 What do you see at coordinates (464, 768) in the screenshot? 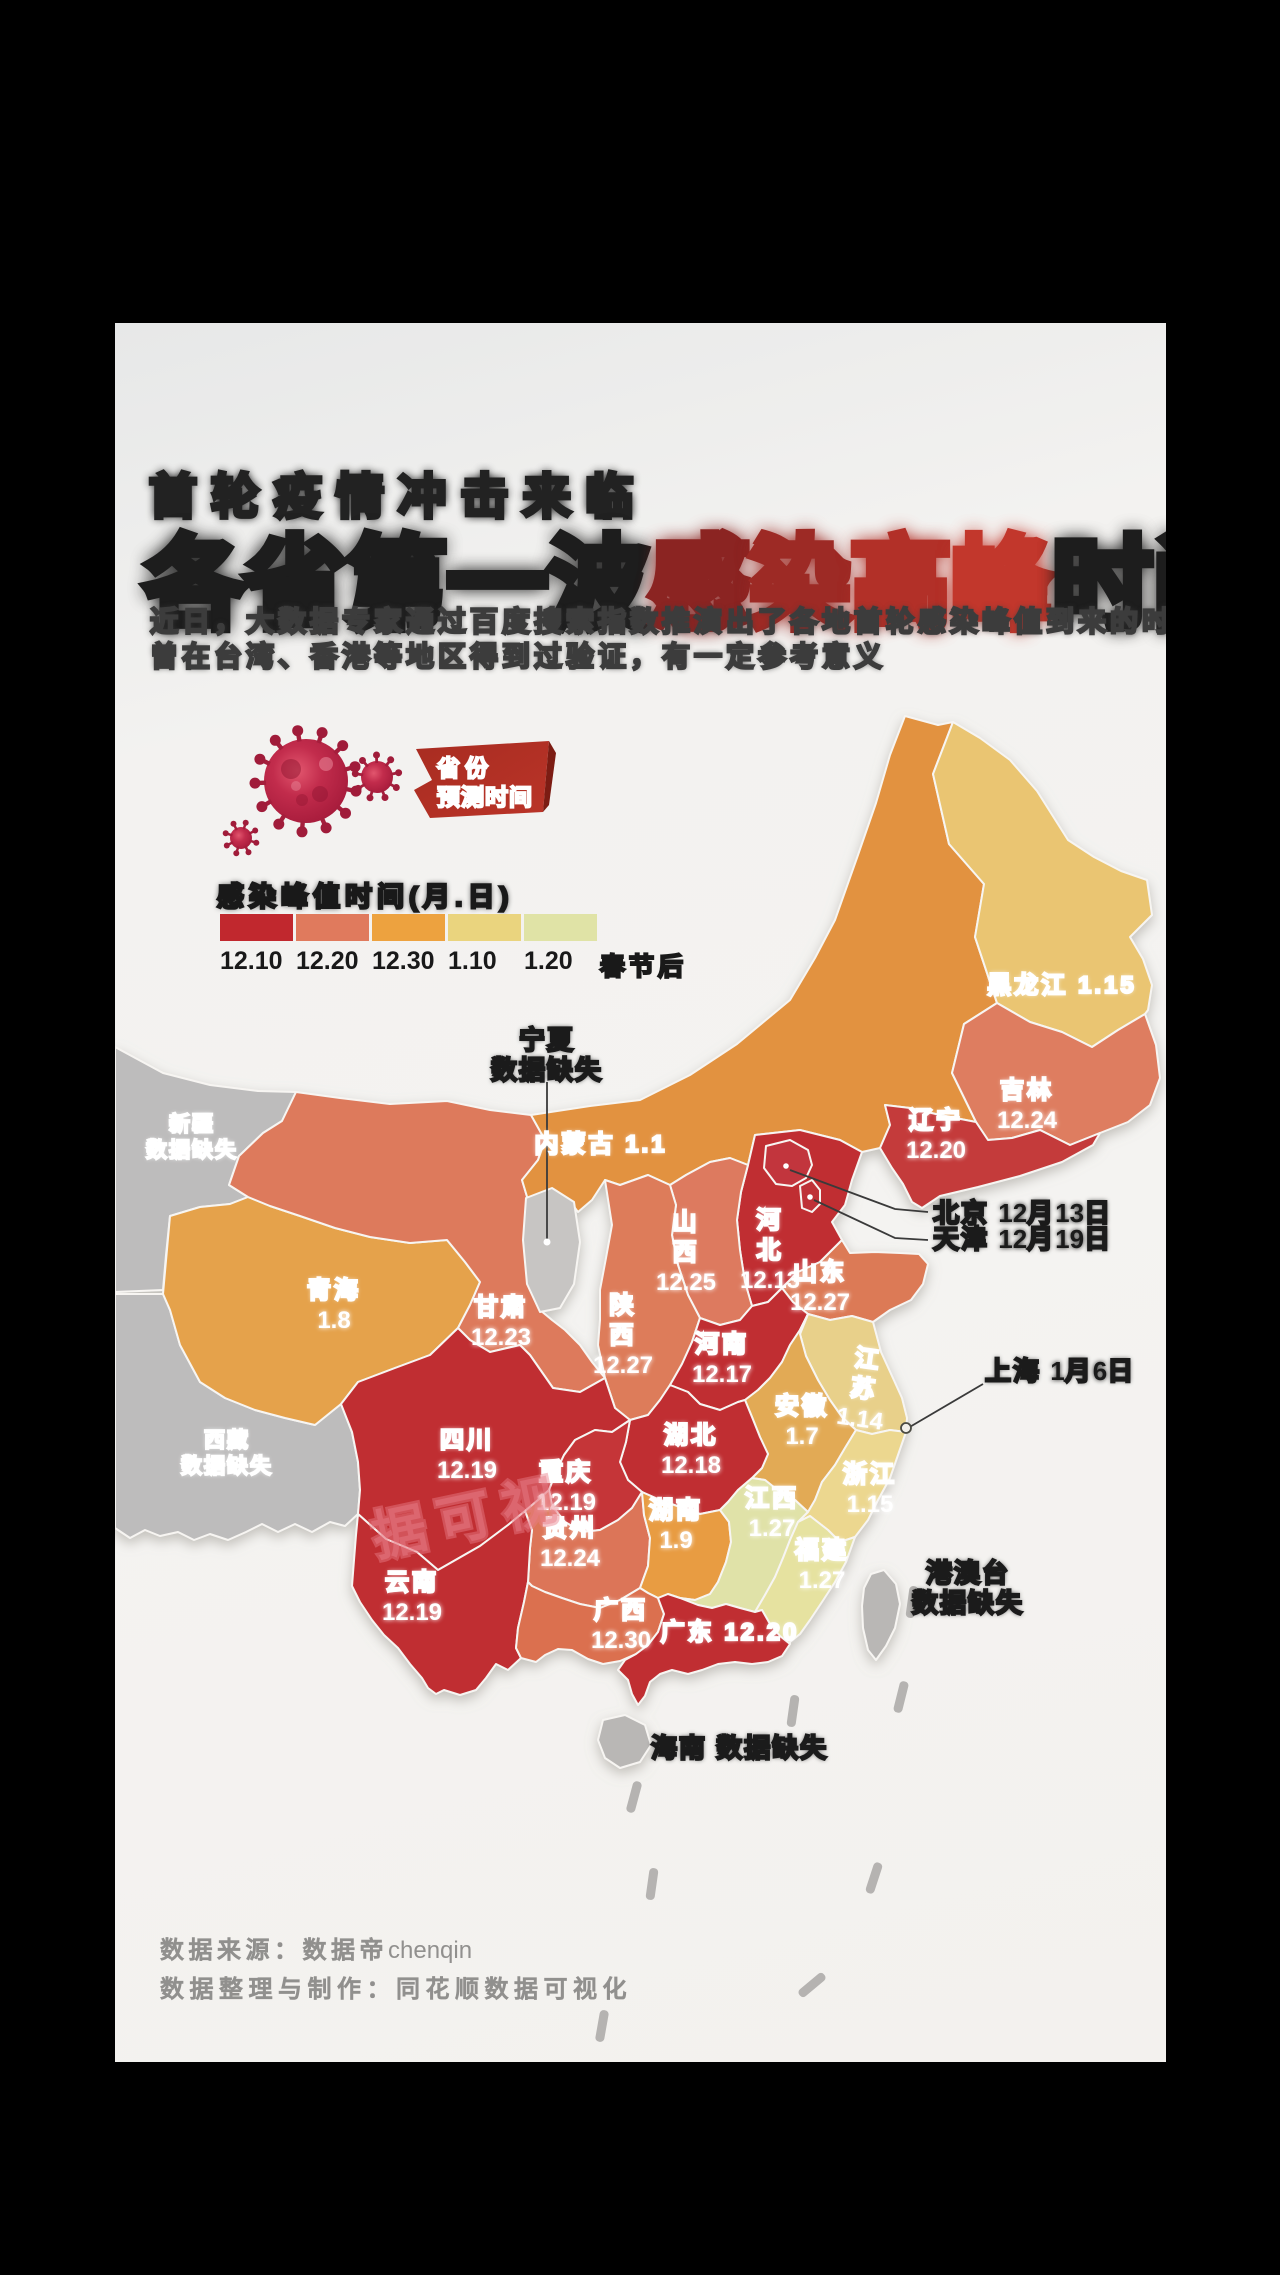
I see `svg-text: 省份` at bounding box center [464, 768].